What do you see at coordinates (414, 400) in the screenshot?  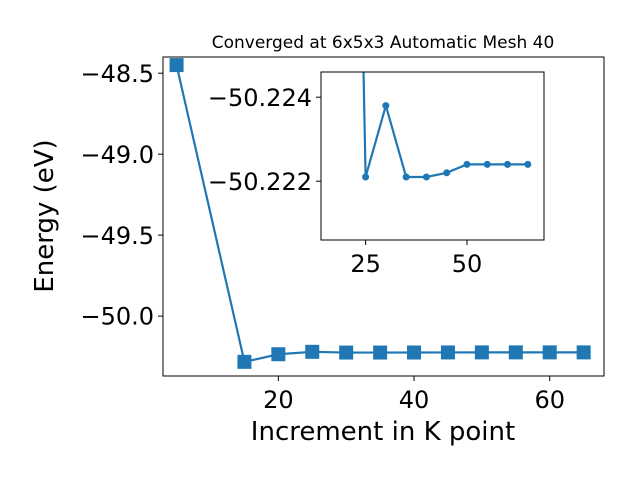 I see `main-x-tick-label: 40` at bounding box center [414, 400].